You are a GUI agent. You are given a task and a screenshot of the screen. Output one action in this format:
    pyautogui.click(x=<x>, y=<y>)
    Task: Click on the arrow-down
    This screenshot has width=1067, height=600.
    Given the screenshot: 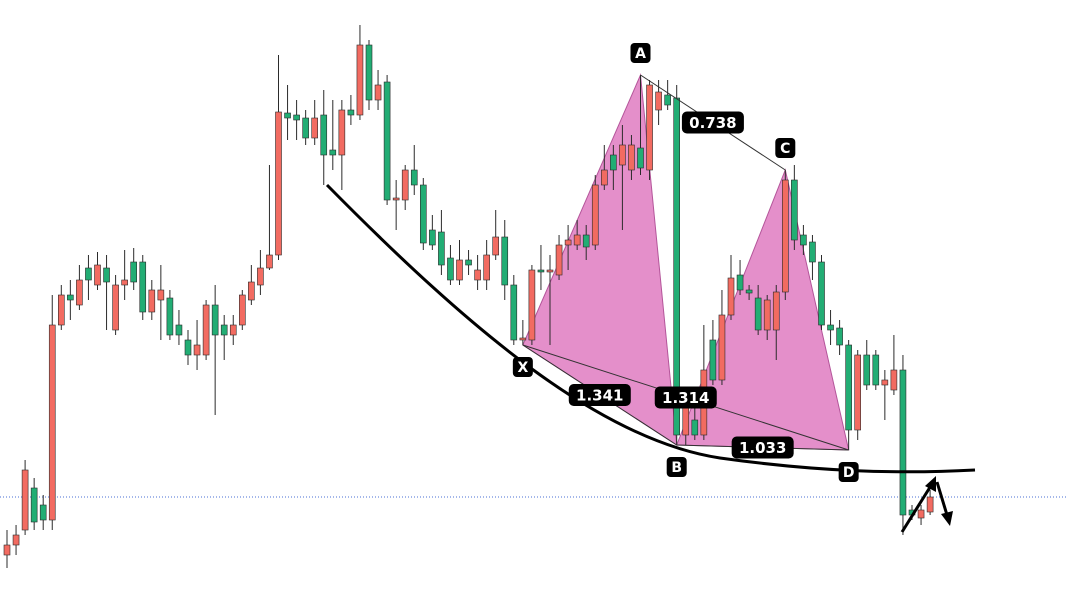 What is the action you would take?
    pyautogui.click(x=942, y=498)
    